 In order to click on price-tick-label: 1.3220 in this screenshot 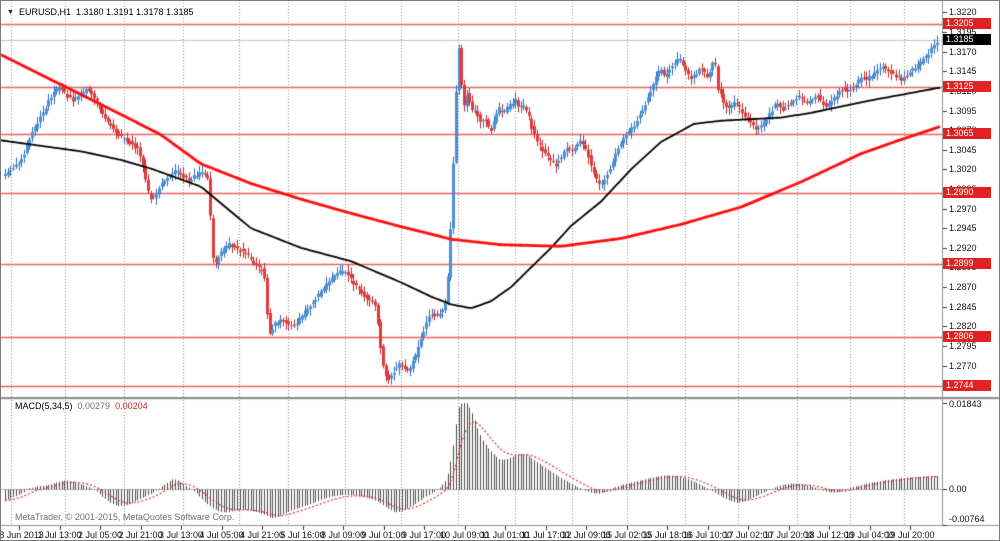, I will do `click(963, 12)`.